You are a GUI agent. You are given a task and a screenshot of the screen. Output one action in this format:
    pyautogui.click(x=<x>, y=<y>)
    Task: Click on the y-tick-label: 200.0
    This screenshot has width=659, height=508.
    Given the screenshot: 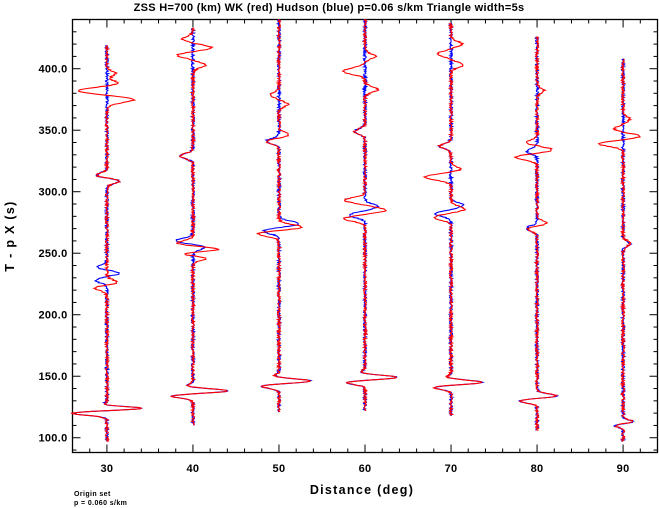 What is the action you would take?
    pyautogui.click(x=52, y=316)
    